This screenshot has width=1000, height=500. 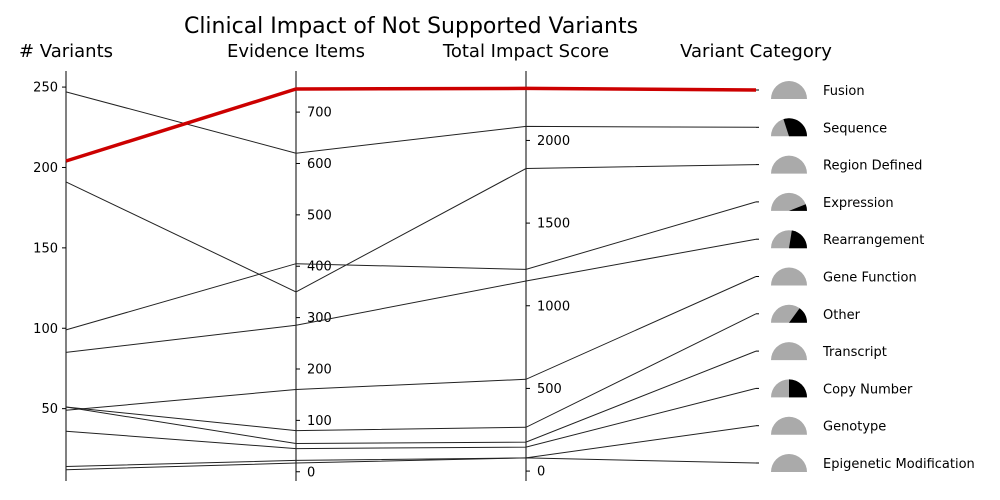 I want to click on tick-label: 250, so click(x=45, y=88).